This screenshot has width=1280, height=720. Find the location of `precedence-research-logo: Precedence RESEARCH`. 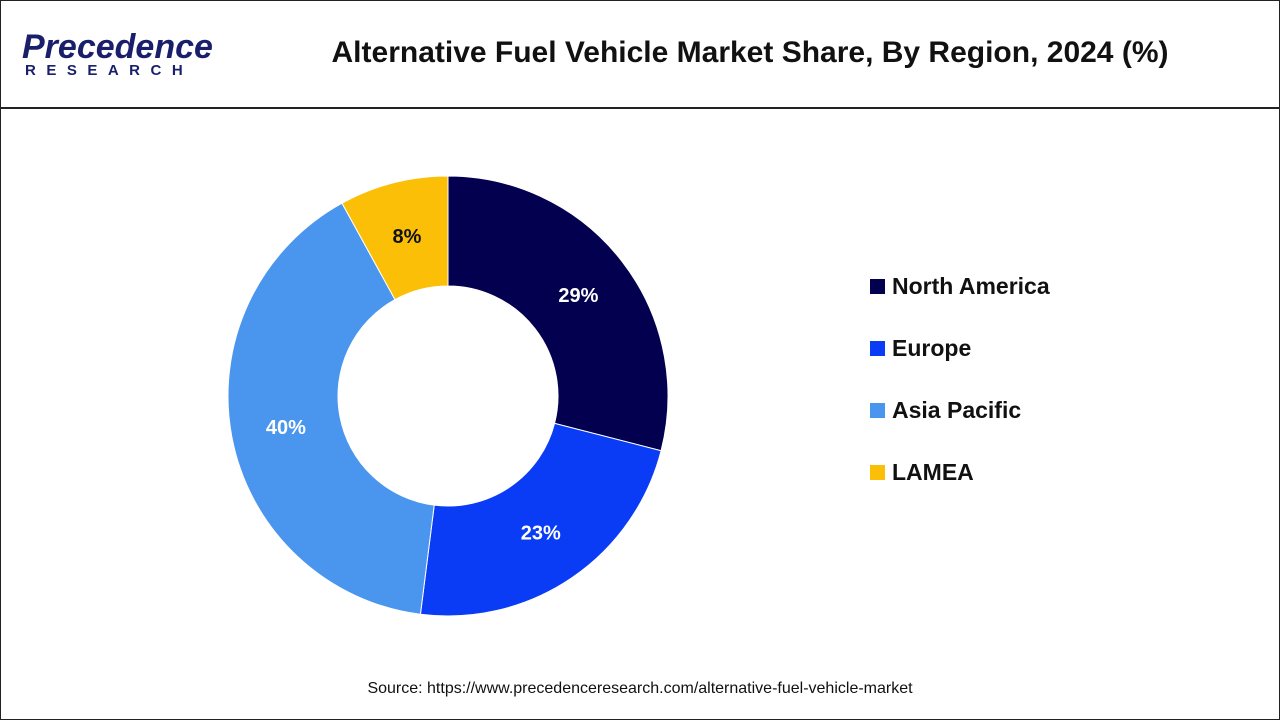

precedence-research-logo: Precedence RESEARCH is located at coordinates (117, 56).